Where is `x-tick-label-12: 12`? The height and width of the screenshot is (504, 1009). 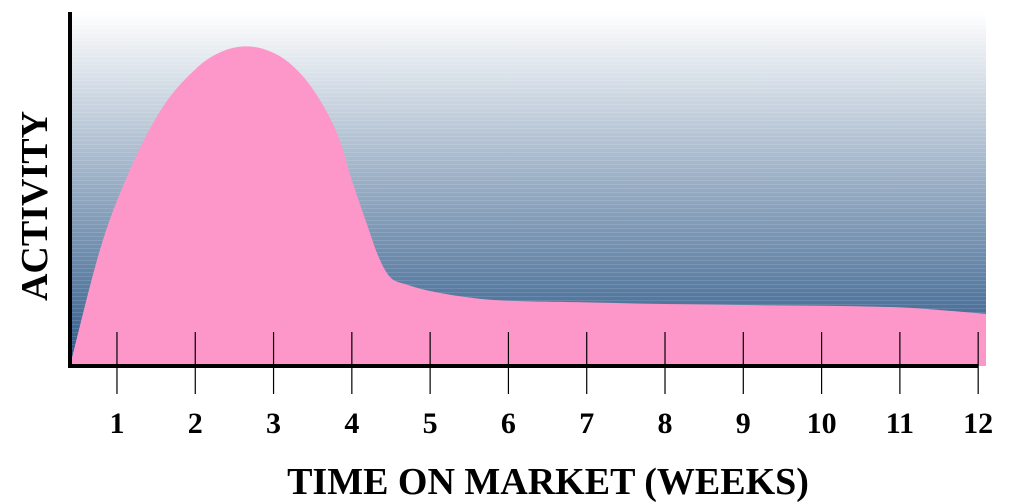
x-tick-label-12: 12 is located at coordinates (978, 423).